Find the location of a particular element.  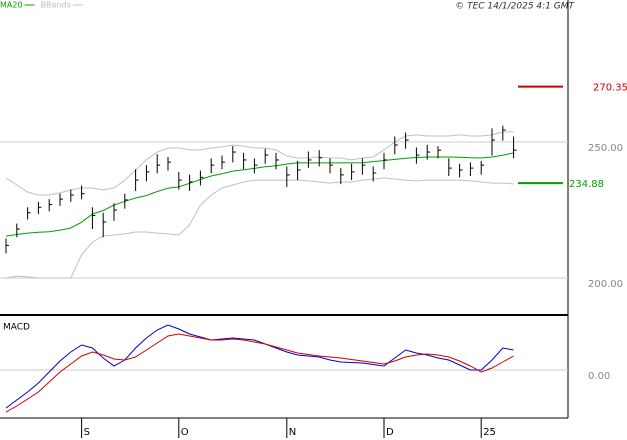

legend-label: MA20 is located at coordinates (11, 5).